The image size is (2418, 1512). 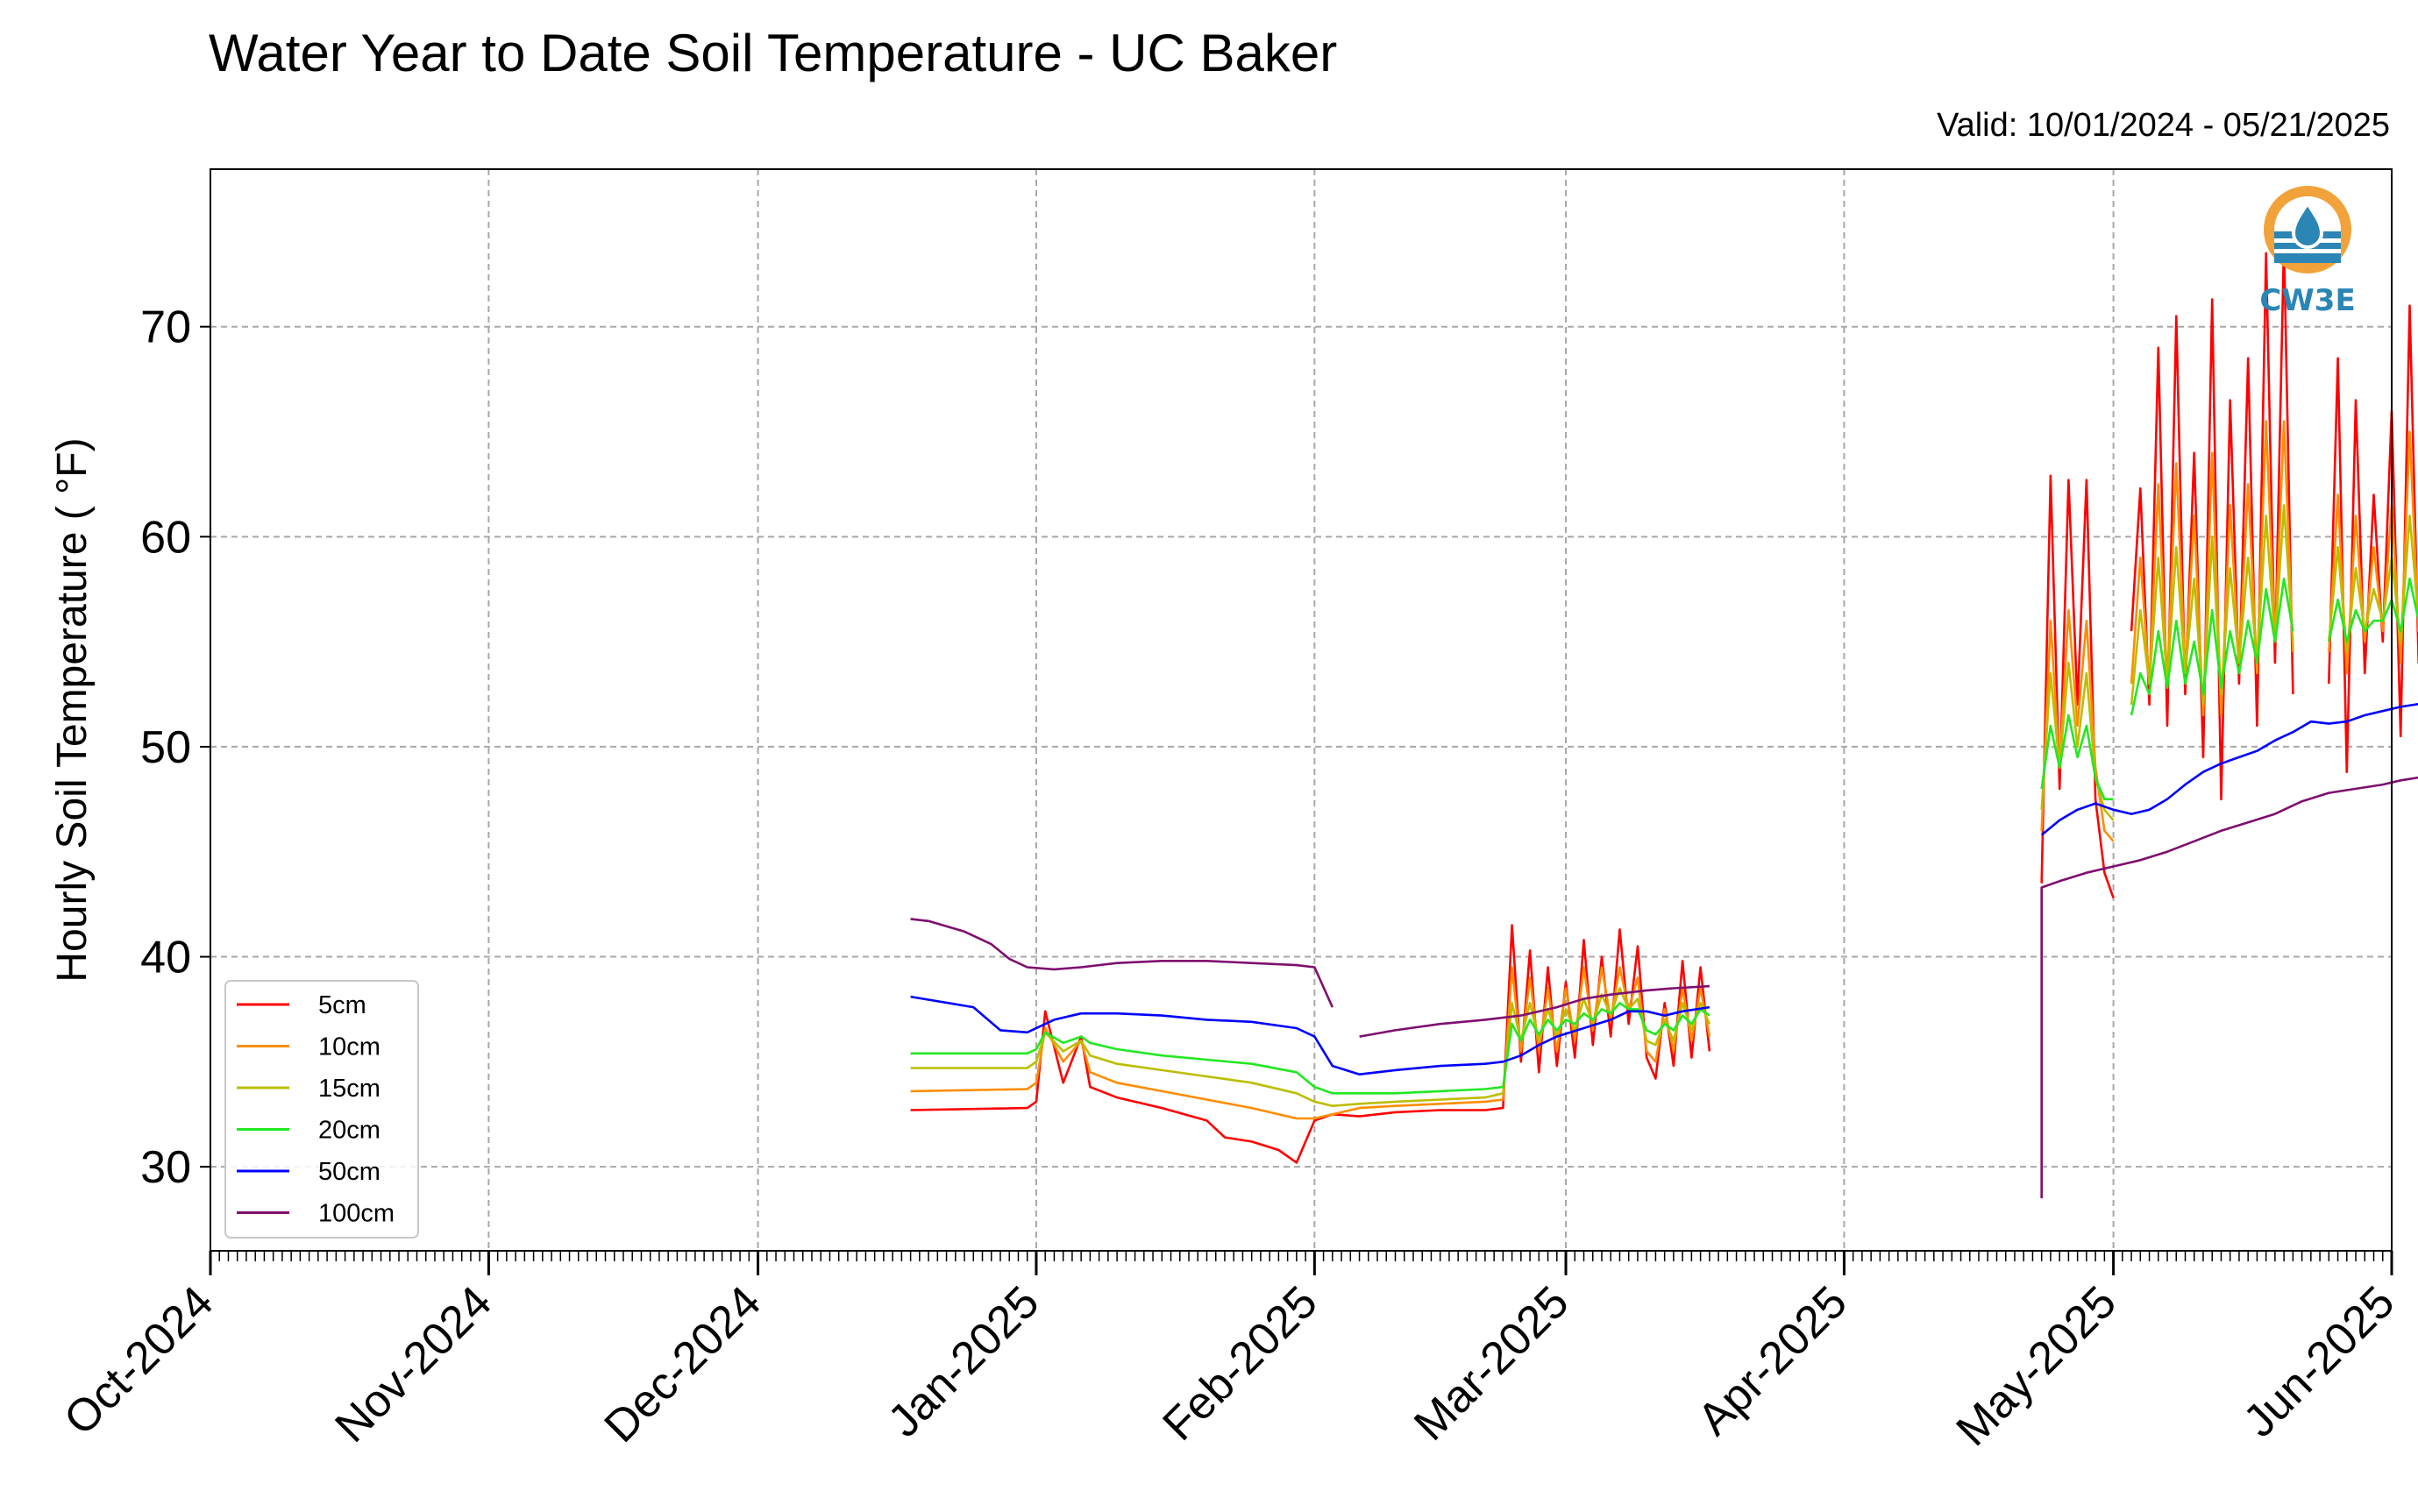 I want to click on legend-label-15cm: 15cm, so click(x=349, y=1089).